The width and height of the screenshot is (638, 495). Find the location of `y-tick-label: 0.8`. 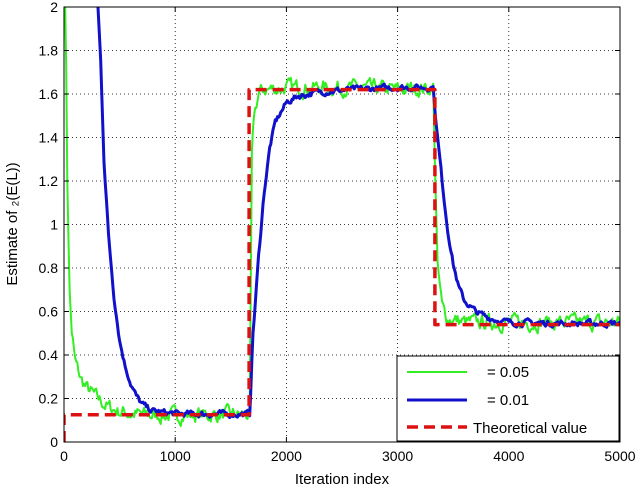

y-tick-label: 0.8 is located at coordinates (49, 268).